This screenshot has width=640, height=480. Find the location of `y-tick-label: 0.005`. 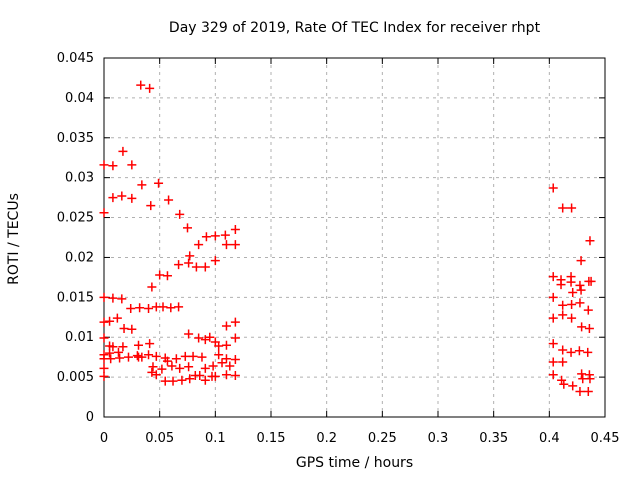

y-tick-label: 0.005 is located at coordinates (75, 377).